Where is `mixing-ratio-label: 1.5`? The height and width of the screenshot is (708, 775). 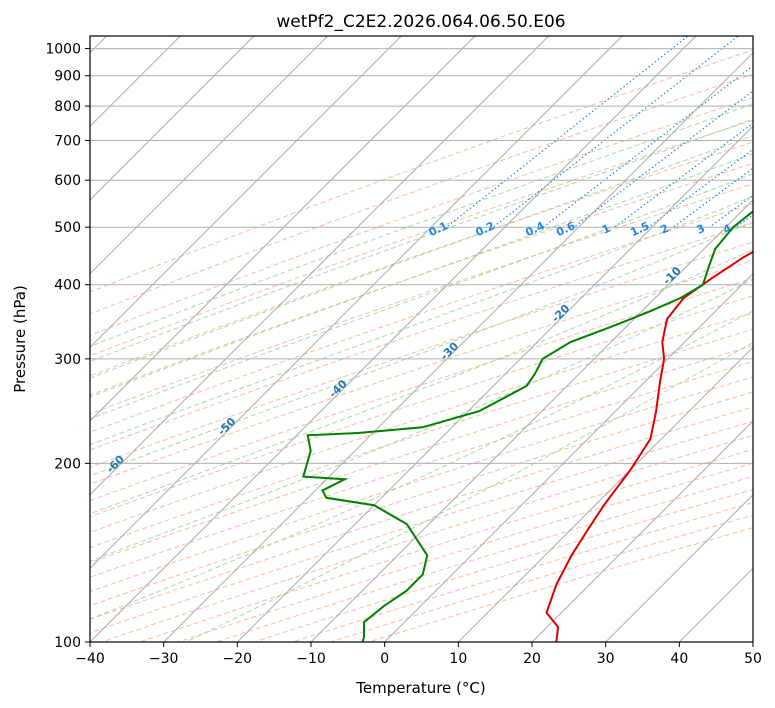 mixing-ratio-label: 1.5 is located at coordinates (639, 229).